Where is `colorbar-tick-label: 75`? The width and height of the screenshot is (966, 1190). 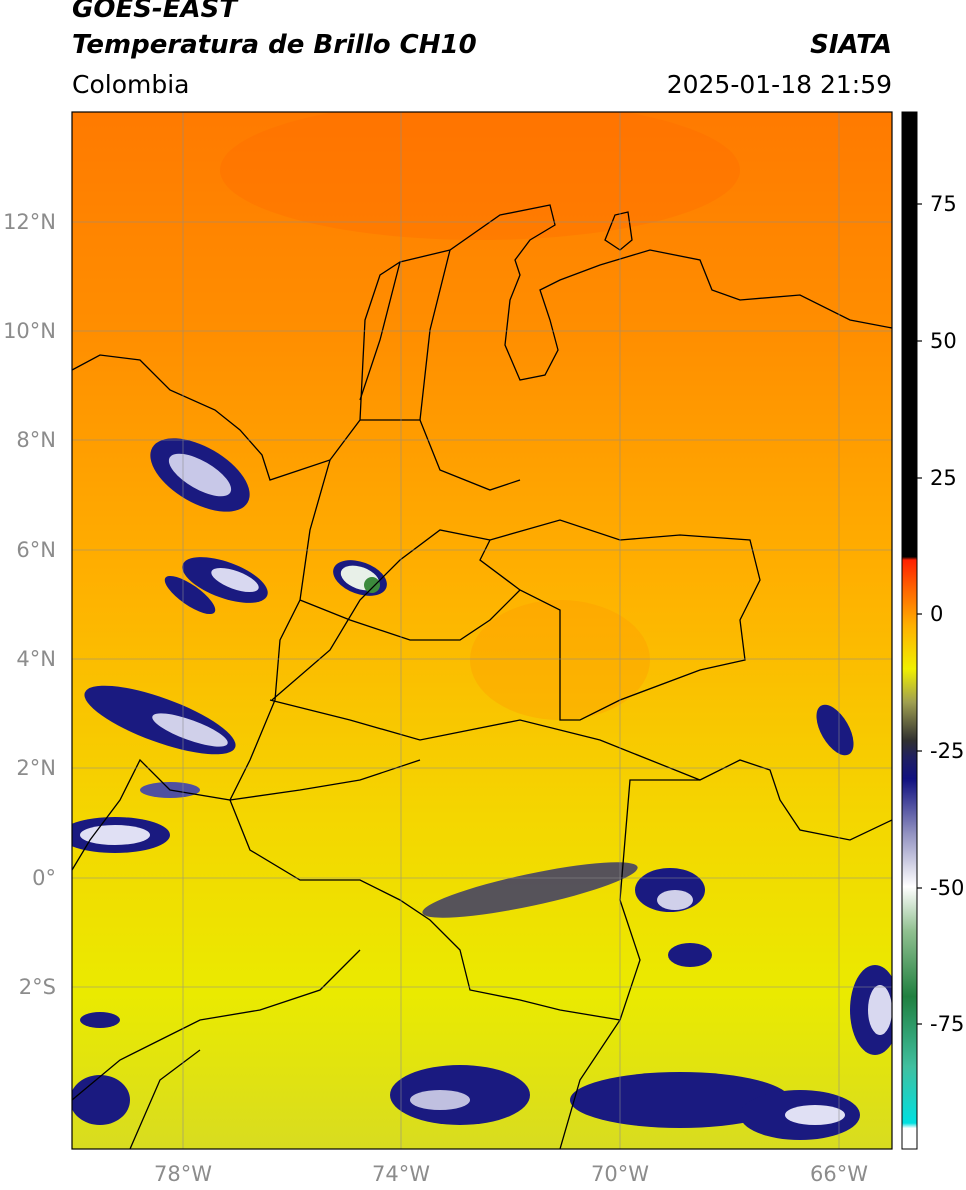 colorbar-tick-label: 75 is located at coordinates (943, 204).